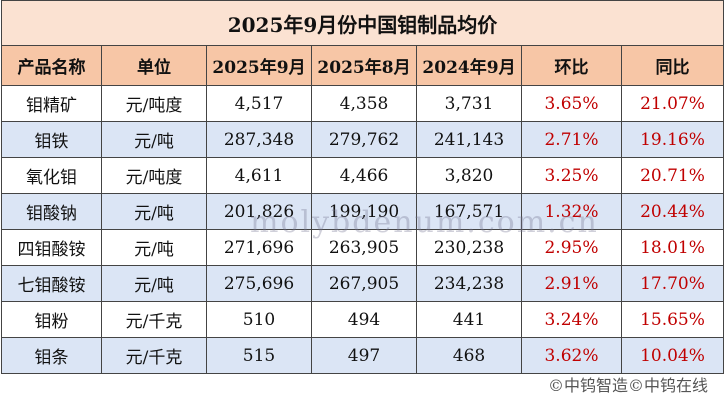  I want to click on table-cell: 441, so click(469, 319).